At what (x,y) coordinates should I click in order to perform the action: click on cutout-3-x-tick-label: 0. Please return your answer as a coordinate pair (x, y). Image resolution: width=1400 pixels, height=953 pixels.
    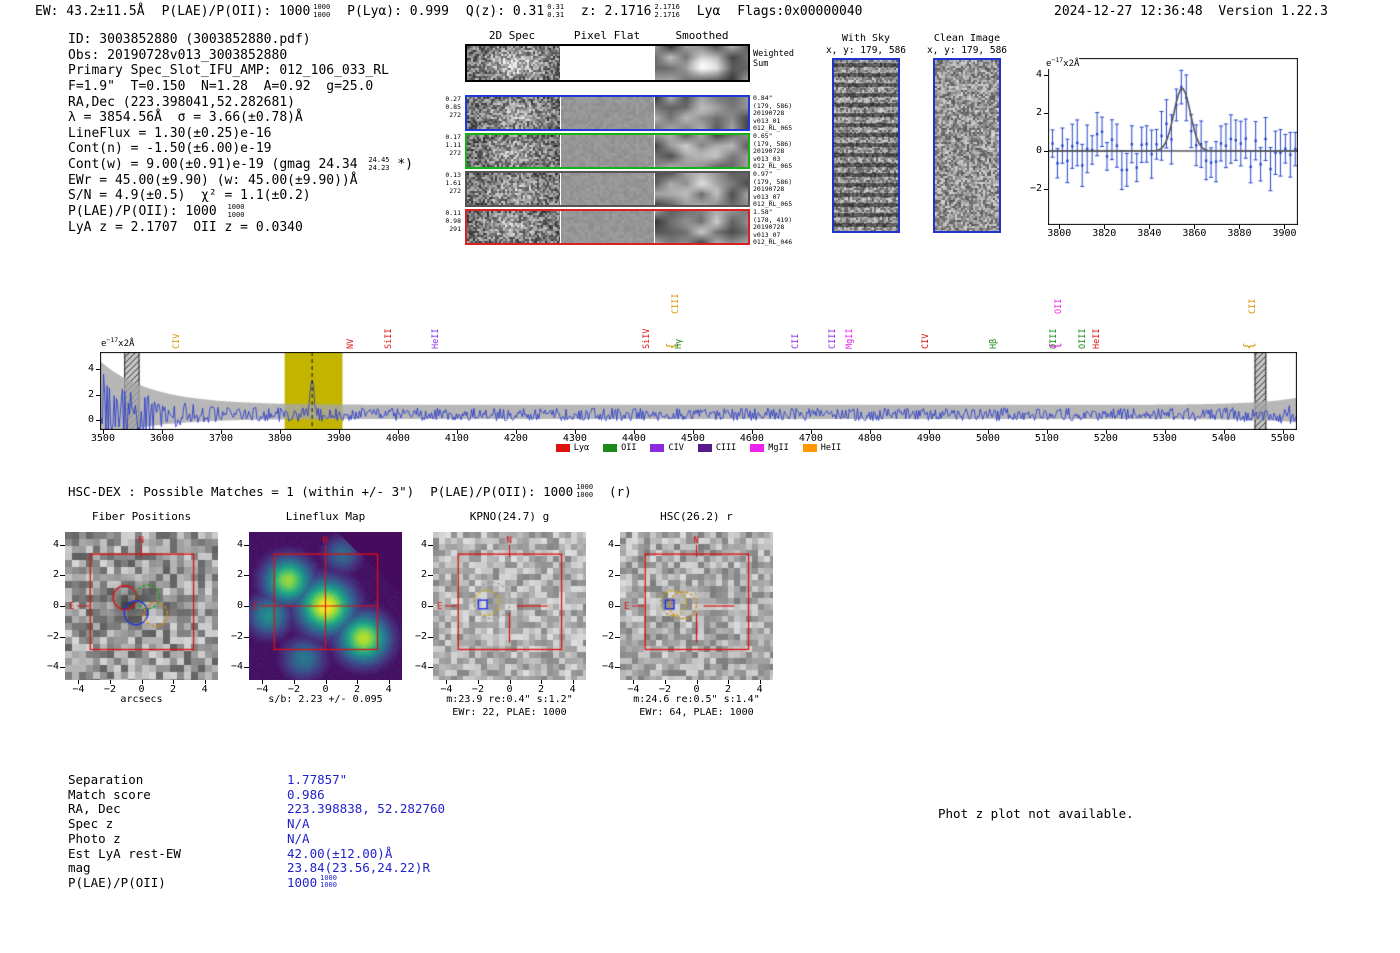
    Looking at the image, I should click on (696, 689).